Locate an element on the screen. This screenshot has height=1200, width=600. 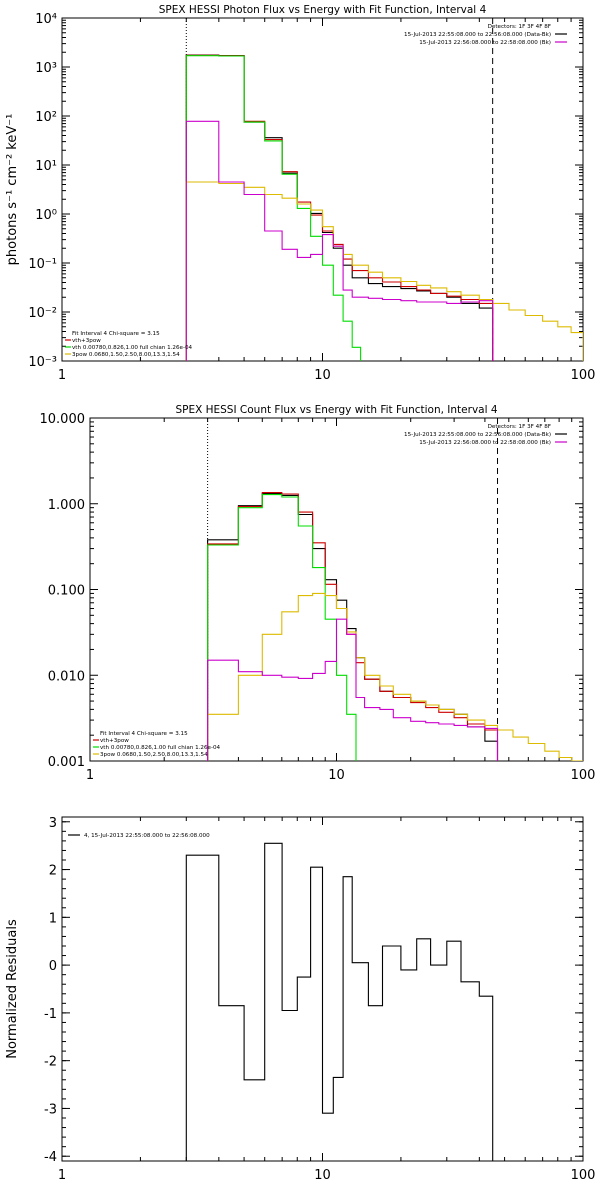
y-tick-label: -1 is located at coordinates (50, 1014).